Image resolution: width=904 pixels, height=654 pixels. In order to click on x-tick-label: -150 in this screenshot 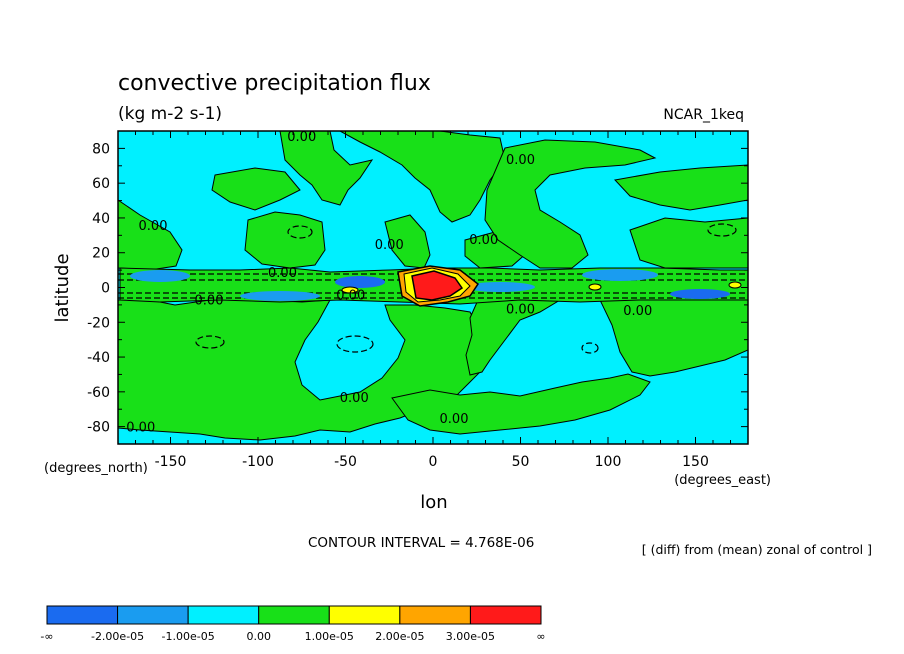, I will do `click(171, 462)`.